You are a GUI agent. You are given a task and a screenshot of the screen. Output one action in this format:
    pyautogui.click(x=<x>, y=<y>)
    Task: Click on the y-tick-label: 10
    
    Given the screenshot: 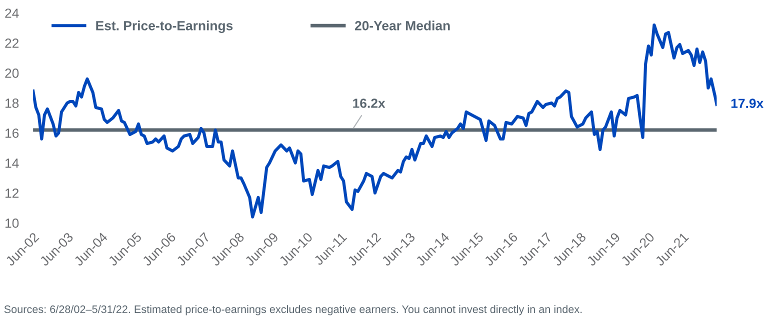 What is the action you would take?
    pyautogui.click(x=12, y=223)
    